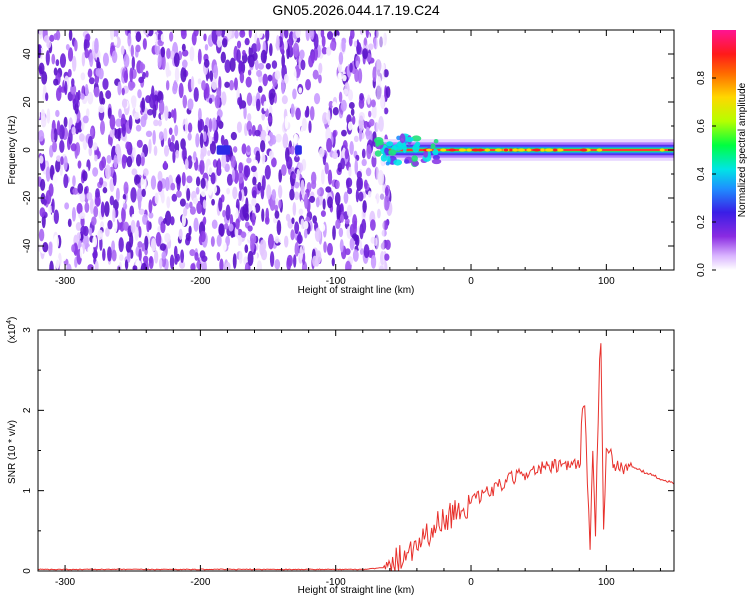 The width and height of the screenshot is (750, 600). What do you see at coordinates (27, 571) in the screenshot?
I see `snr-y-tick-label: 0` at bounding box center [27, 571].